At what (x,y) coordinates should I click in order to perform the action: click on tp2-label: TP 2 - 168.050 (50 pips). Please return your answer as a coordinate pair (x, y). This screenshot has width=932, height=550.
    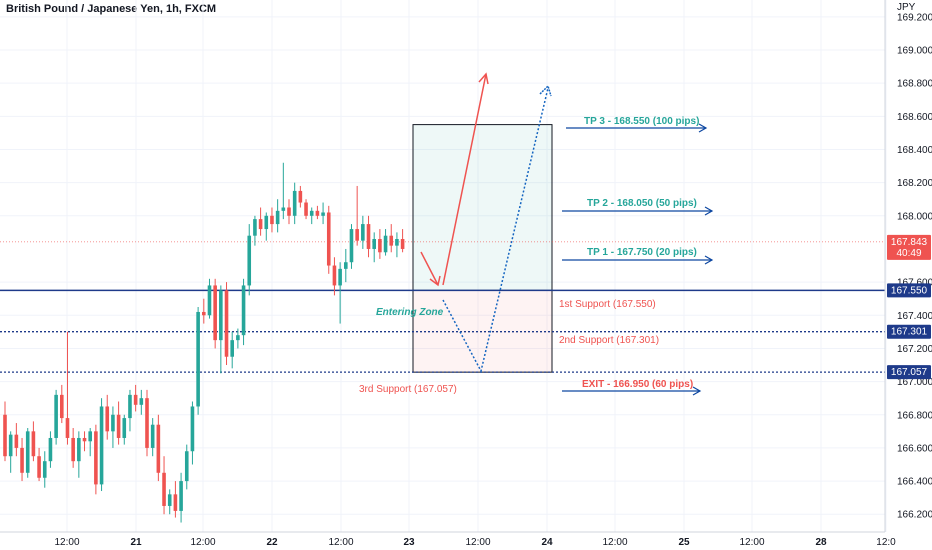
    Looking at the image, I should click on (642, 203).